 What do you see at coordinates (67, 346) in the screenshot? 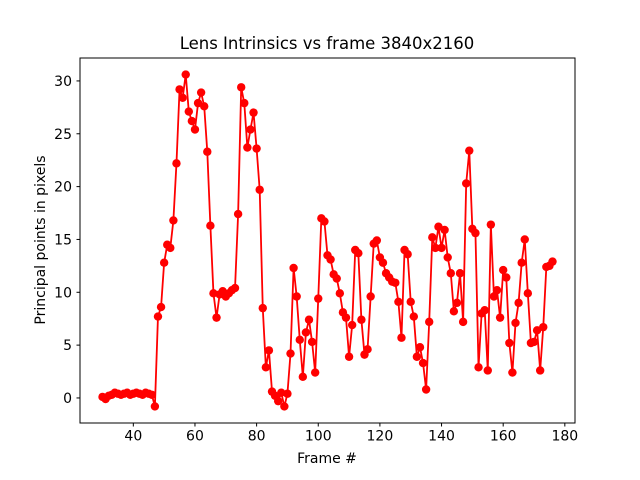
I see `y-tick-label: 5` at bounding box center [67, 346].